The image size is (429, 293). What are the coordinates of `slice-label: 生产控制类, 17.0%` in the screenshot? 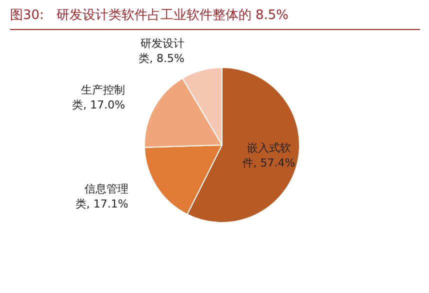 It's located at (99, 98).